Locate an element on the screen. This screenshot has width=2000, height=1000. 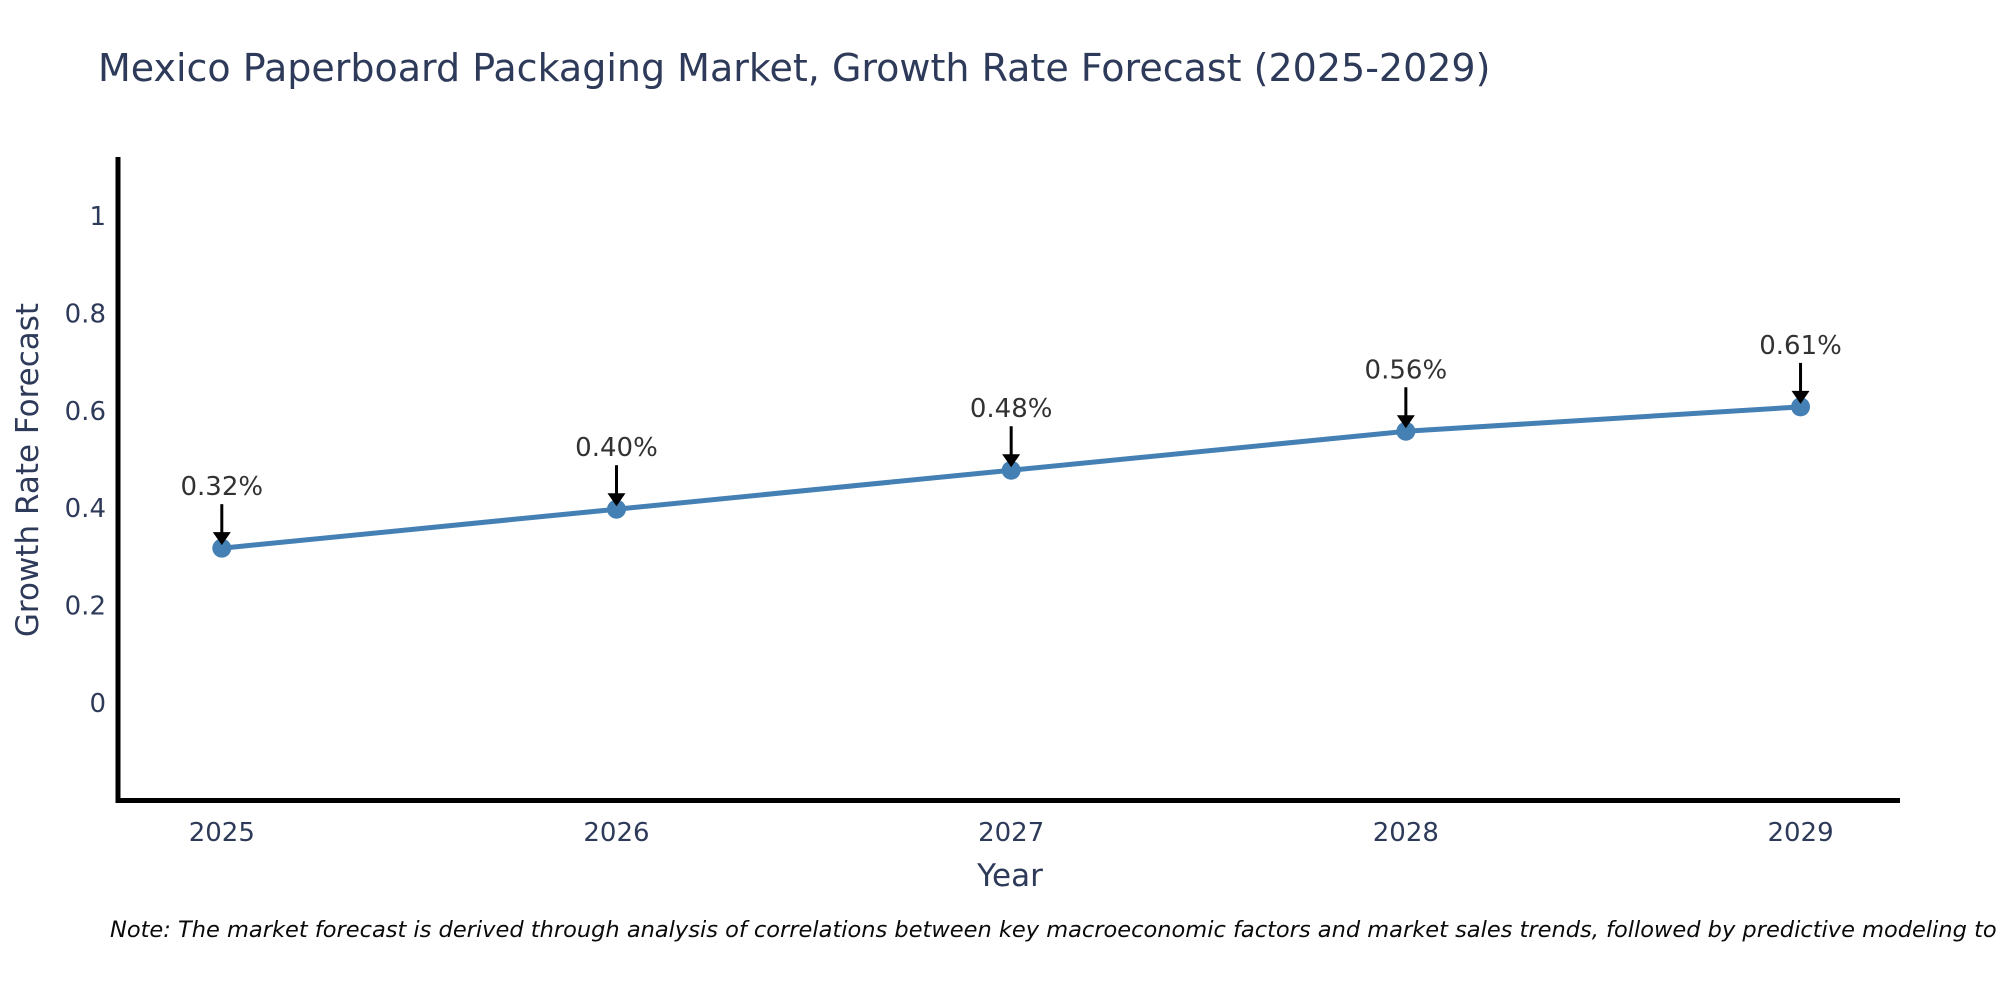
y-tick-label: 0.8 is located at coordinates (85, 314).